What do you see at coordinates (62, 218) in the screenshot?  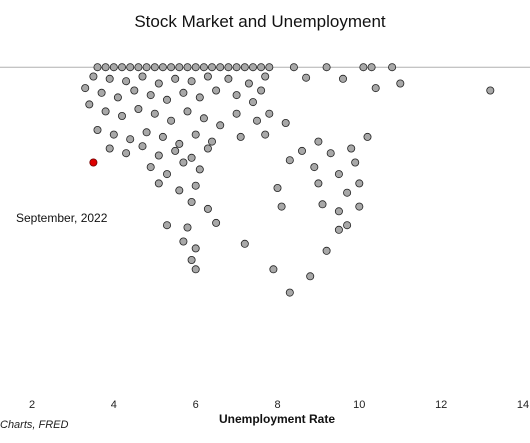 I see `highlight-annotation: September, 2022` at bounding box center [62, 218].